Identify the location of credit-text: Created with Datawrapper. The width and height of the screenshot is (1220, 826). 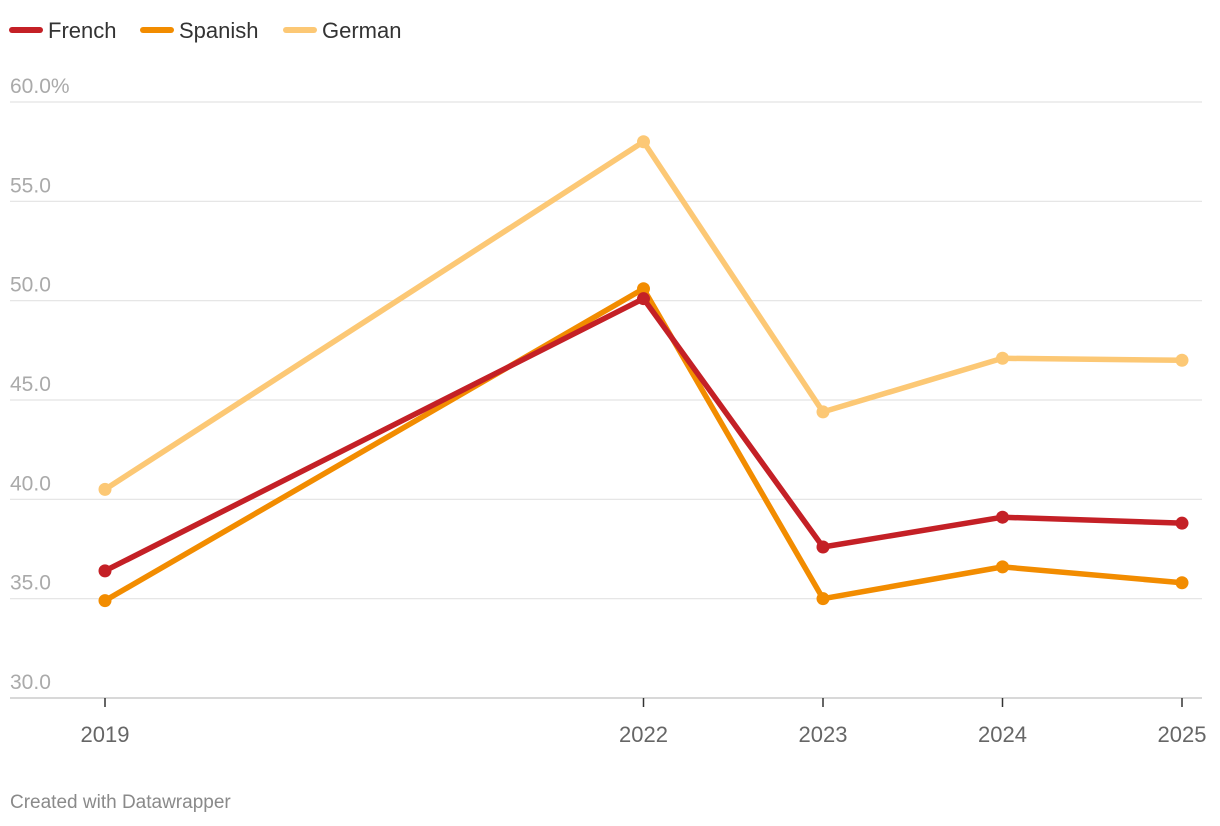
(120, 802).